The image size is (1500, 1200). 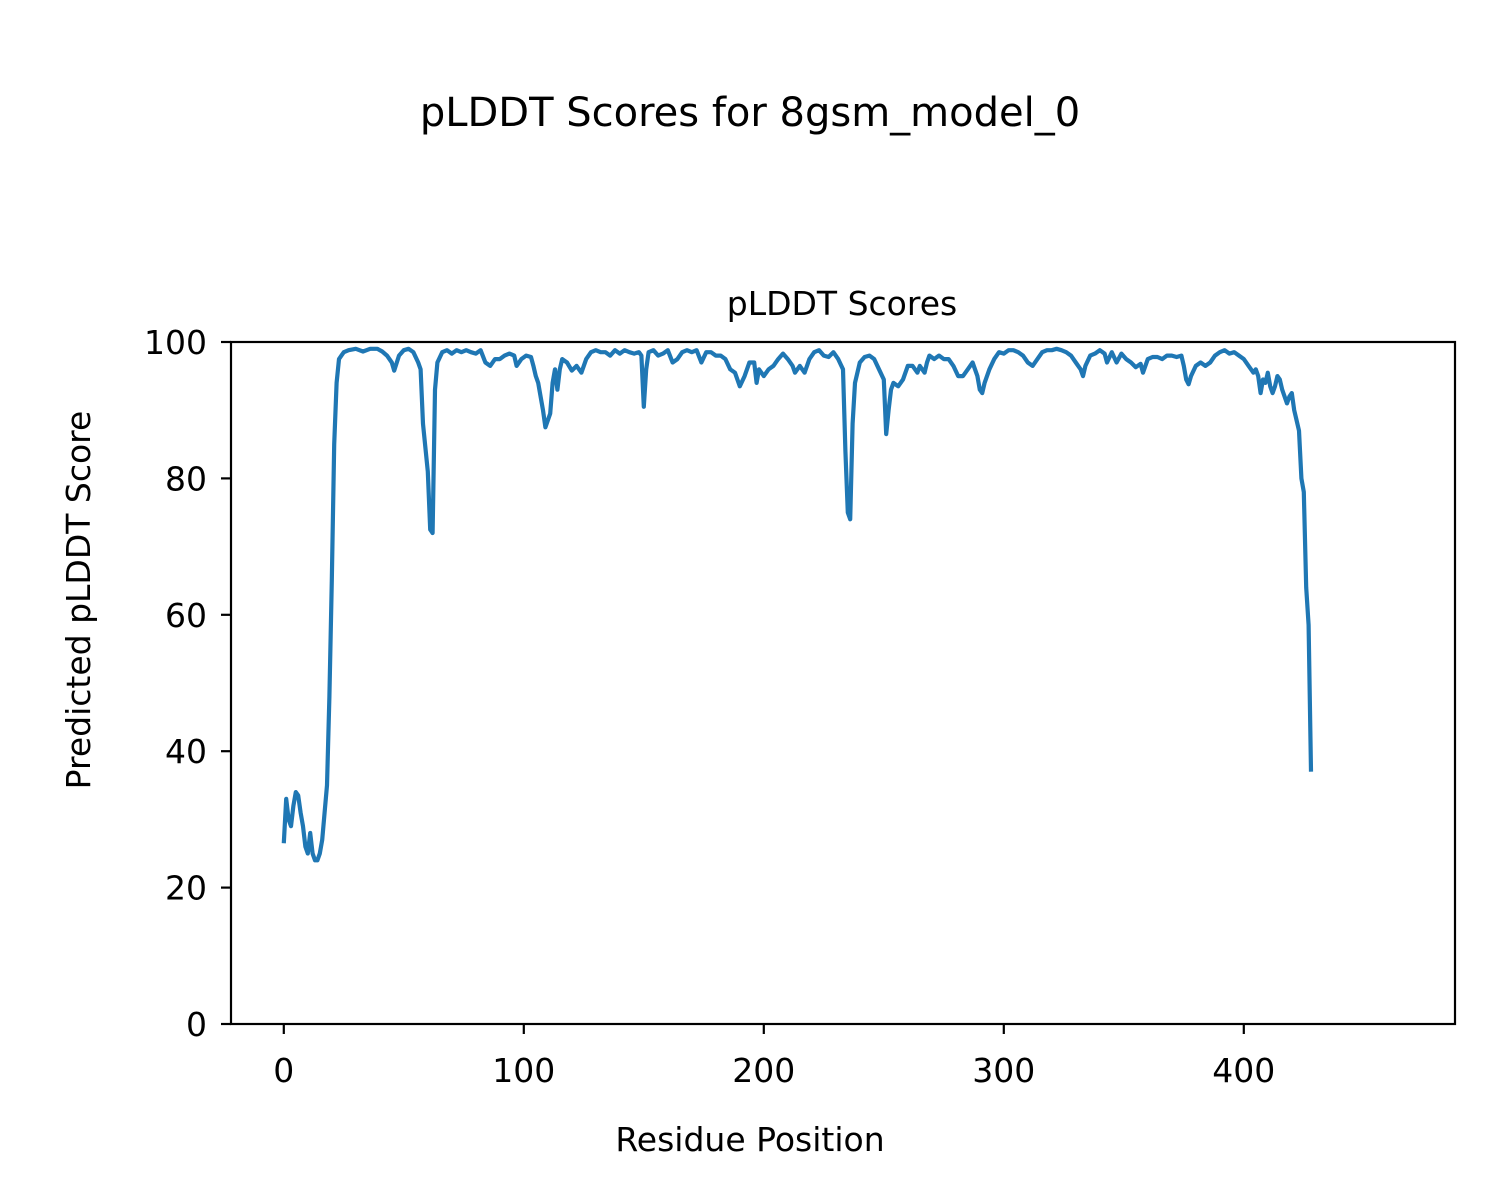 What do you see at coordinates (523, 1070) in the screenshot?
I see `x-tick-label: 100` at bounding box center [523, 1070].